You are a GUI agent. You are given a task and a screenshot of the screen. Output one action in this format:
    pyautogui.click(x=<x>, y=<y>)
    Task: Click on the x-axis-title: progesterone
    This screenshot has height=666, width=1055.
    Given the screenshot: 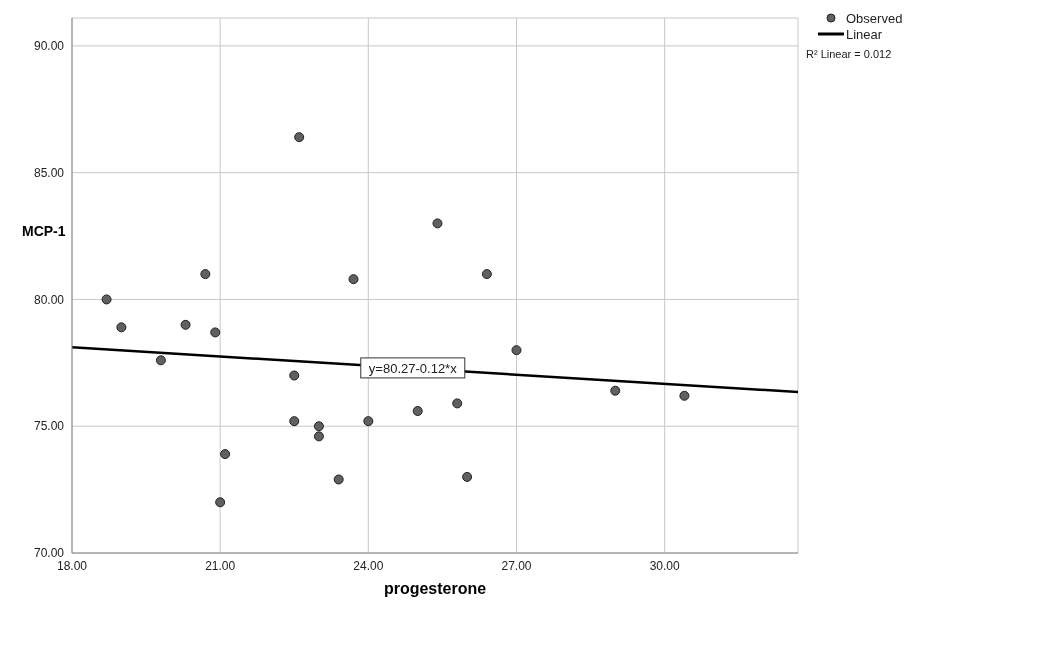 What is the action you would take?
    pyautogui.click(x=435, y=589)
    